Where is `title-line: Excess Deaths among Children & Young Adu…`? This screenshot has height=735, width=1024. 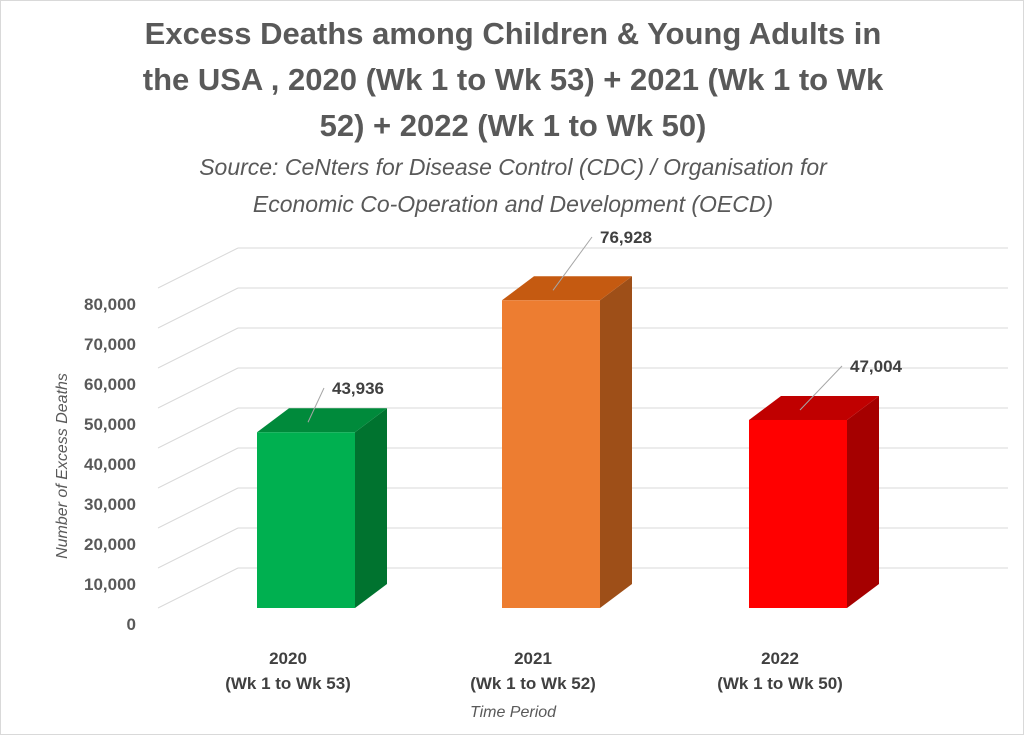 title-line: Excess Deaths among Children & Young Adu… is located at coordinates (513, 33).